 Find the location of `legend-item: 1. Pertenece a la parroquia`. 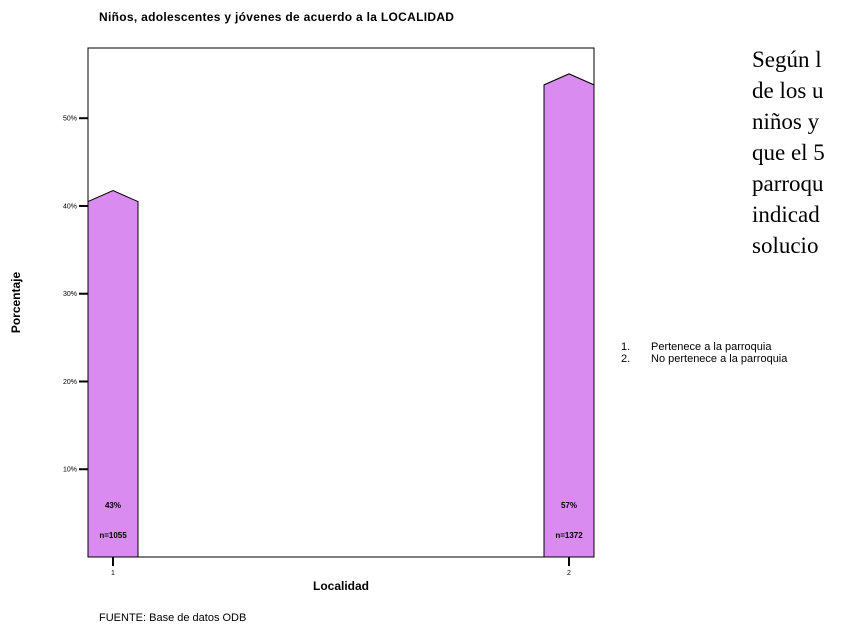

legend-item: 1. Pertenece a la parroquia is located at coordinates (704, 347).